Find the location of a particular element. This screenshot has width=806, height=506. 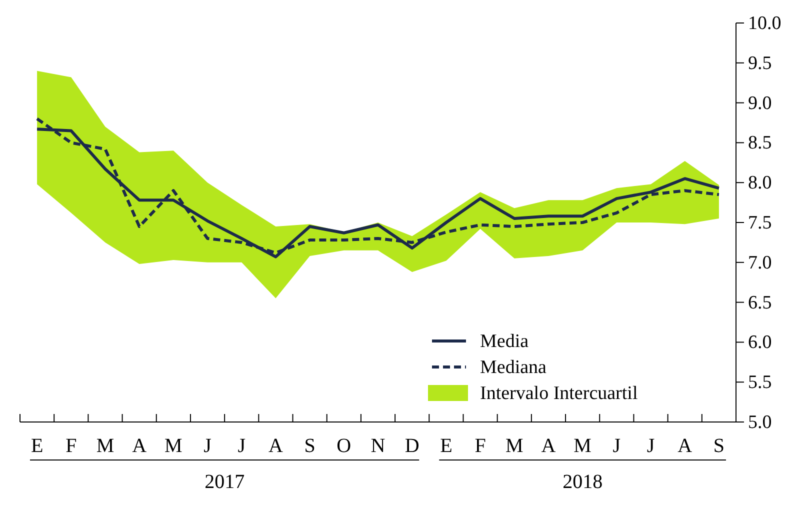

legend-label: Intervalo Intercuartil is located at coordinates (559, 393).